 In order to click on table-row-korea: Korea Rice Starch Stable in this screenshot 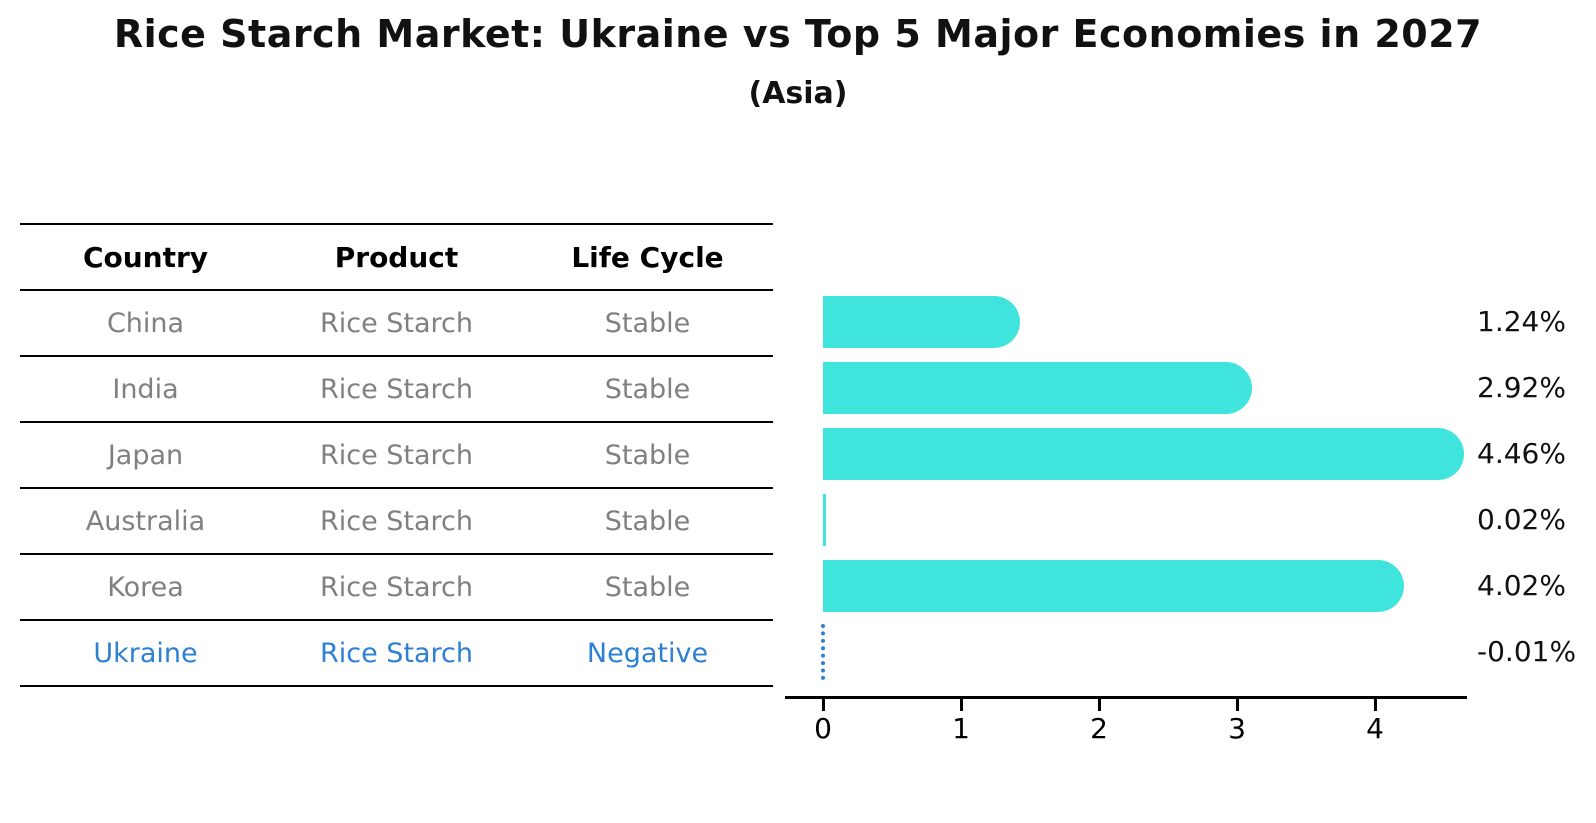, I will do `click(396, 586)`.